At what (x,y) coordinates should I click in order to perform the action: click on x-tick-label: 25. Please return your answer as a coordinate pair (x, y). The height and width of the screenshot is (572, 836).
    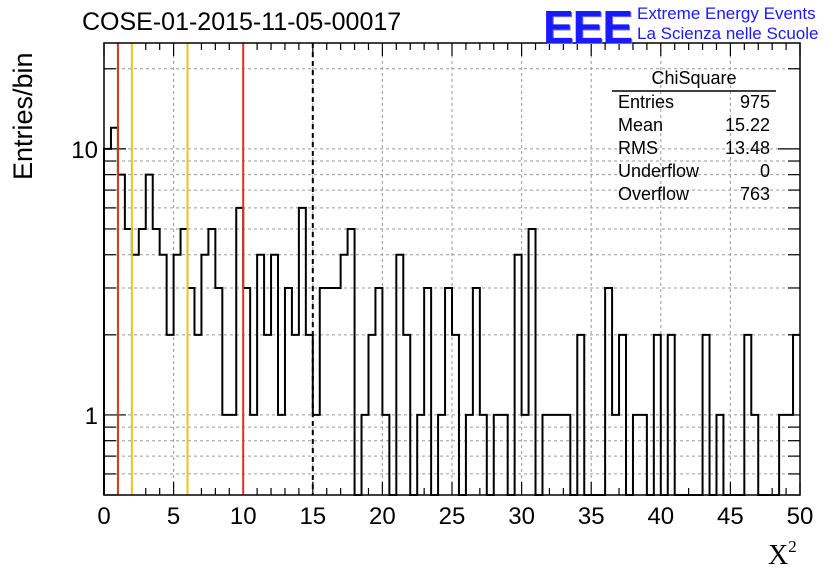
    Looking at the image, I should click on (452, 516).